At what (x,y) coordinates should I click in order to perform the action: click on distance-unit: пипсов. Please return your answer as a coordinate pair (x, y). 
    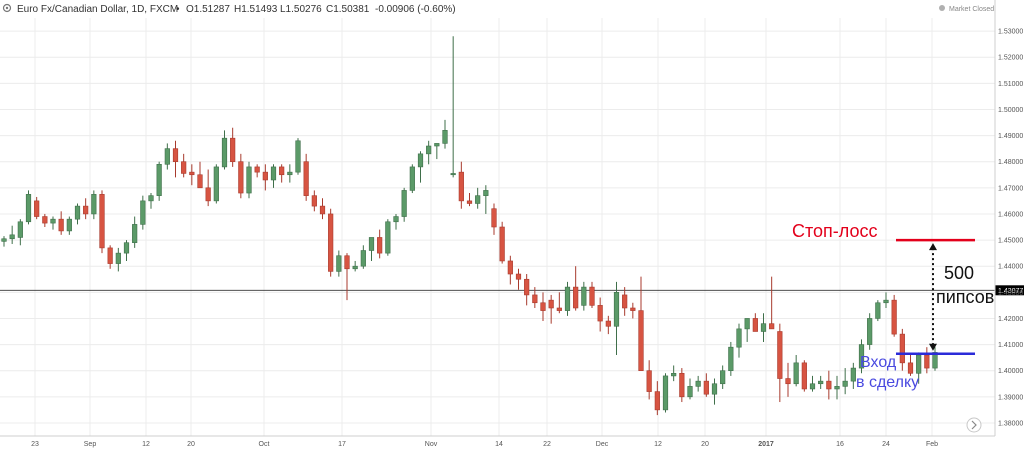
    Looking at the image, I should click on (965, 297).